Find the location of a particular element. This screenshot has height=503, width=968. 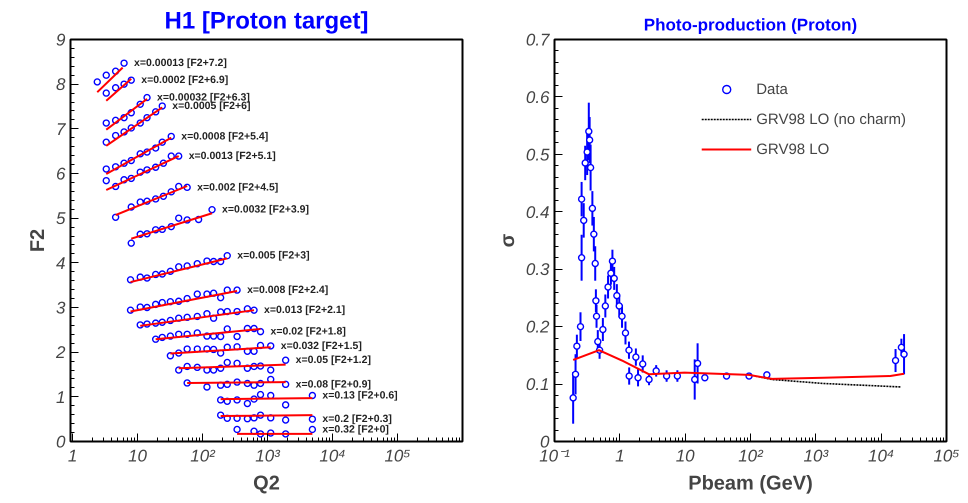

x-tick-label: 10⁻¹ is located at coordinates (554, 456).